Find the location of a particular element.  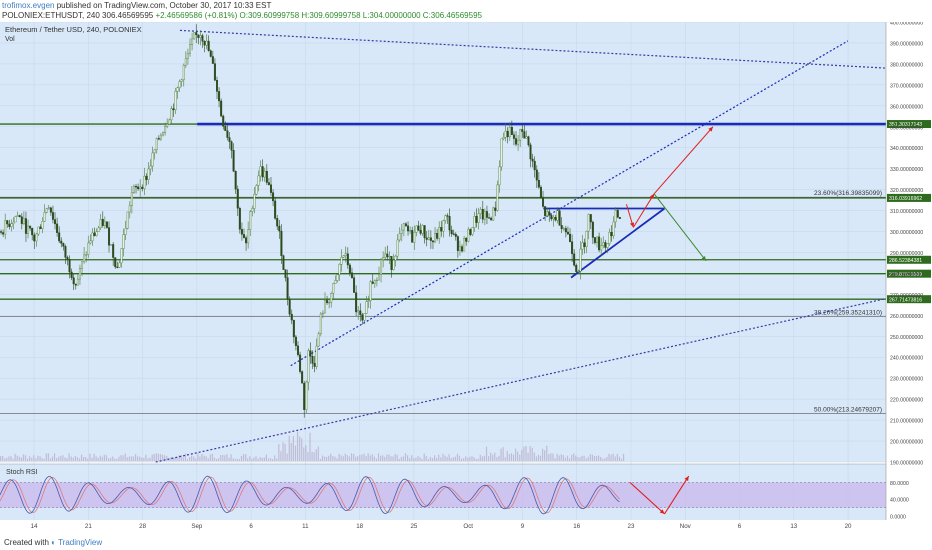

price-tick-label: 190.00000000 is located at coordinates (906, 464).